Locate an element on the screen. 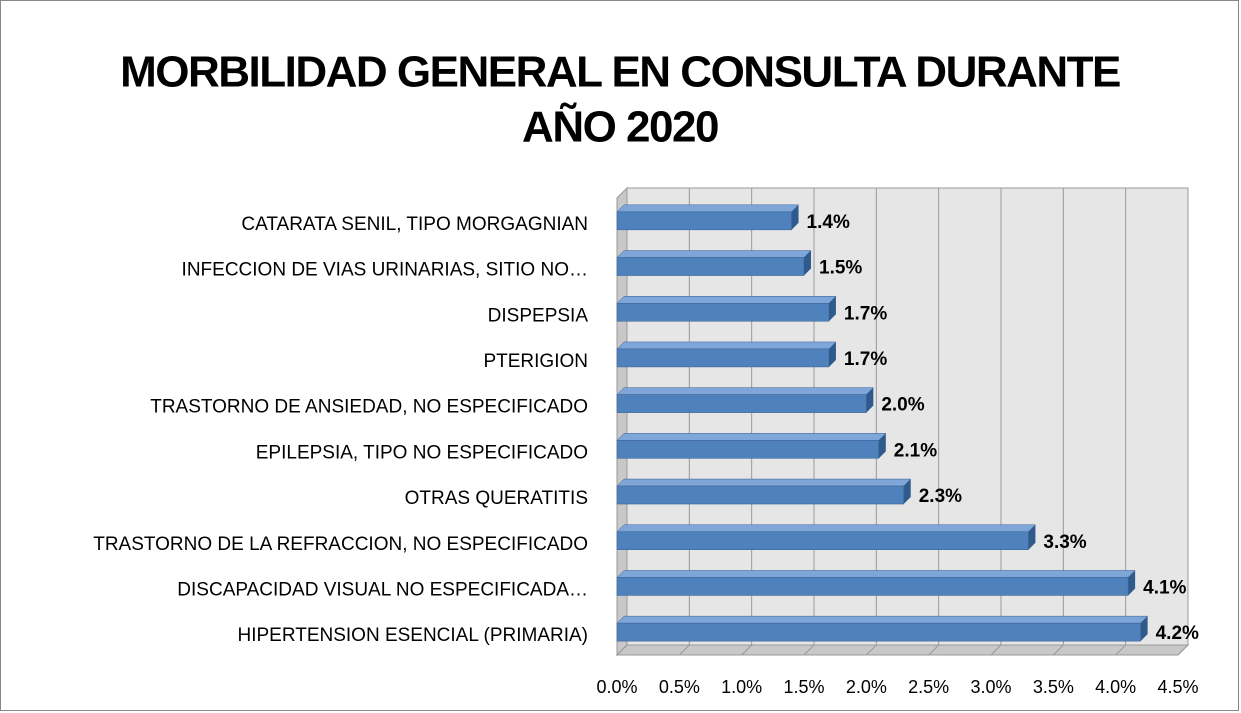 Image resolution: width=1241 pixels, height=713 pixels. x-tick-label: 4.0% is located at coordinates (1115, 687).